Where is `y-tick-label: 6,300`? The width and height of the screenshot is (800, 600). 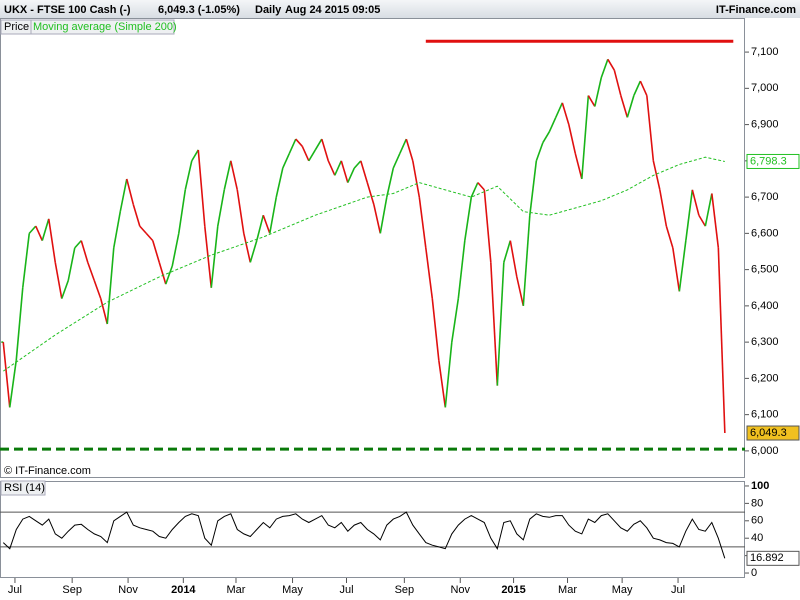
y-tick-label: 6,300 is located at coordinates (765, 342).